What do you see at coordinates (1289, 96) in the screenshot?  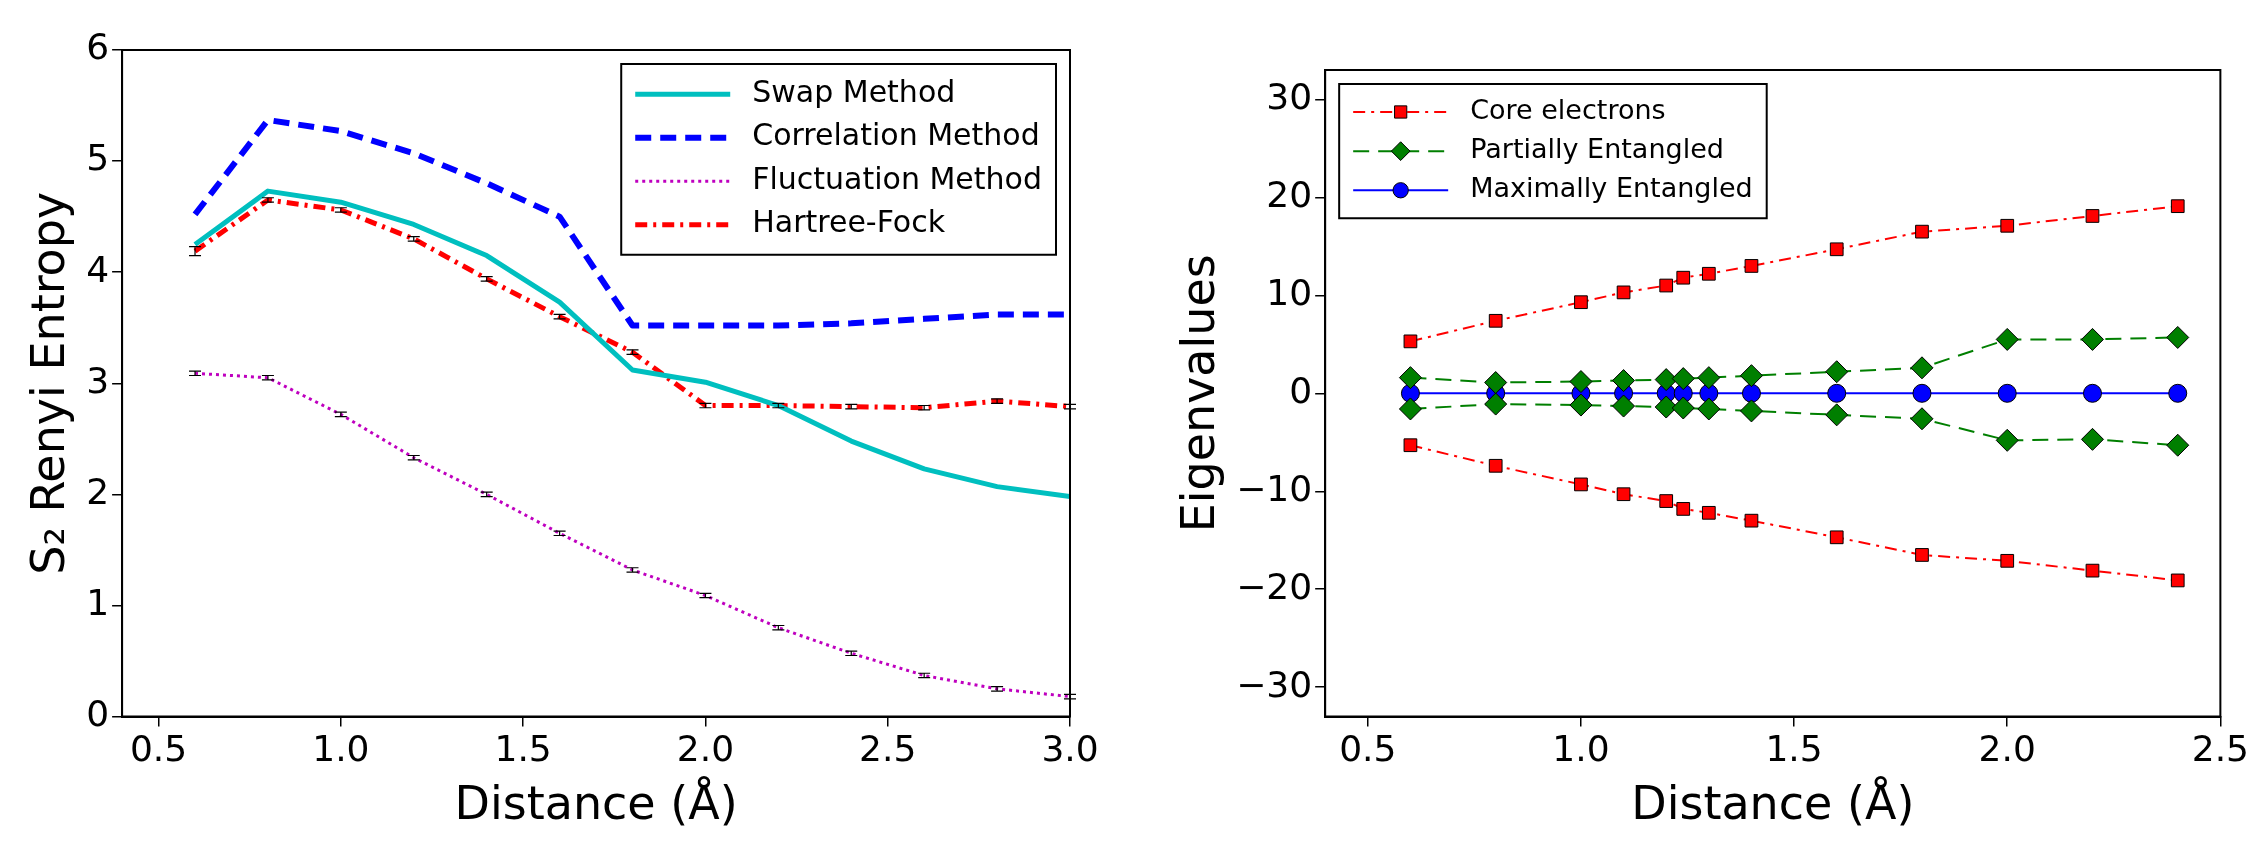 I see `y-tick-label: 30` at bounding box center [1289, 96].